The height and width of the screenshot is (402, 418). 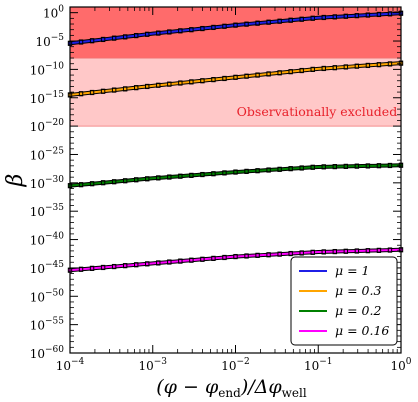 I want to click on y-tick-label-0: 100, so click(x=53, y=13).